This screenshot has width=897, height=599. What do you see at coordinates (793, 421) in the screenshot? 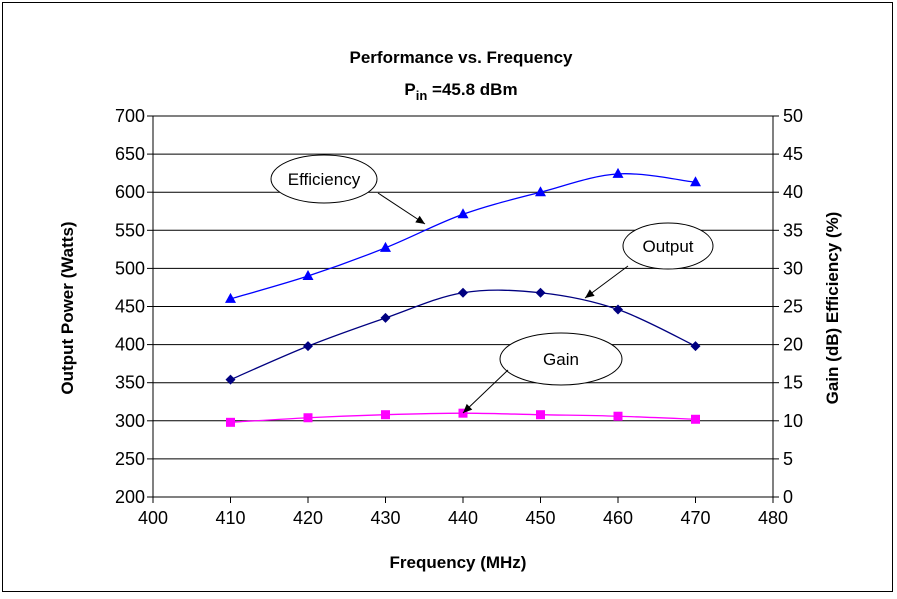
I see `right-tick-label: 10` at bounding box center [793, 421].